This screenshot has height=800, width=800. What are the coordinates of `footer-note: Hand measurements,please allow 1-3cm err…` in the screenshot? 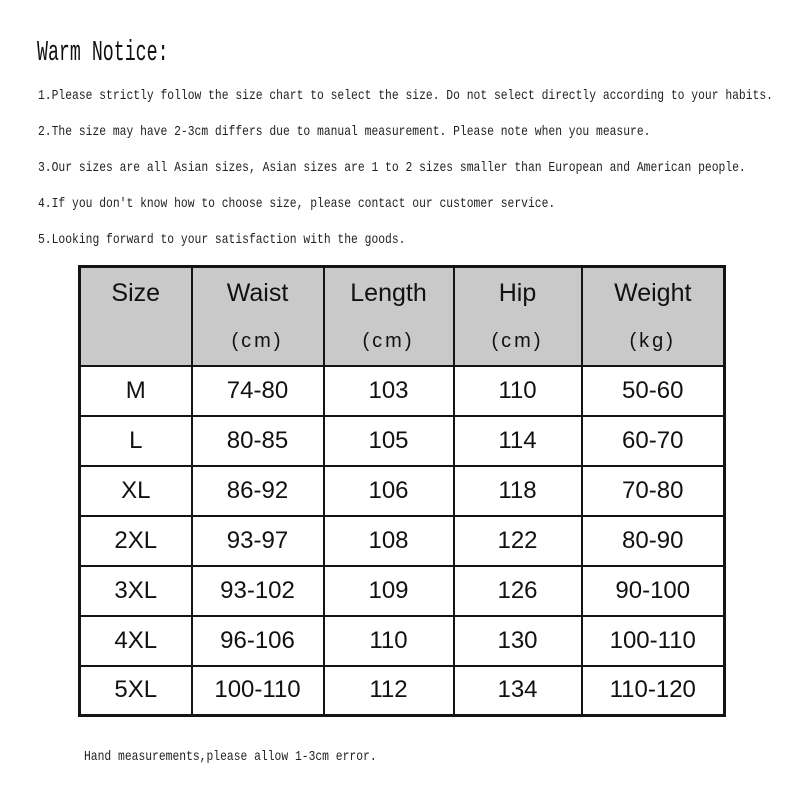 It's located at (230, 757).